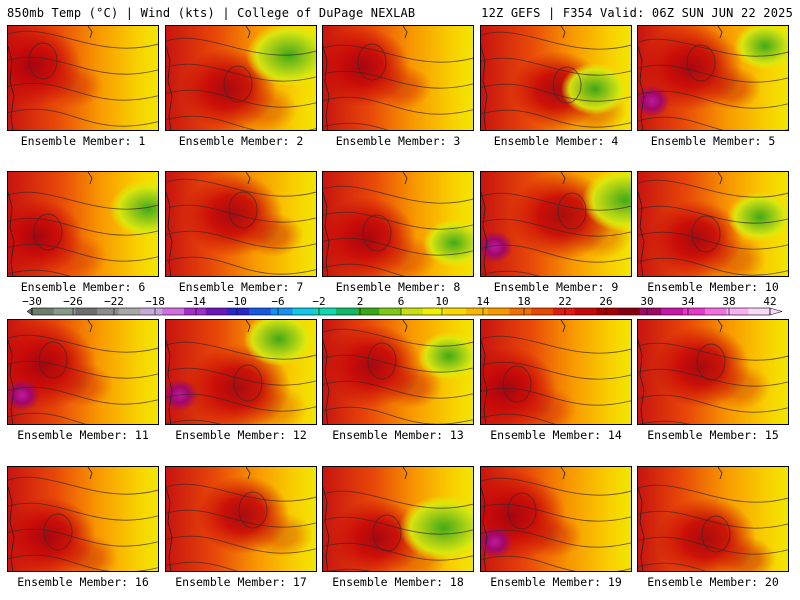 The width and height of the screenshot is (800, 600). I want to click on colorbar-tick-label: −10, so click(237, 302).